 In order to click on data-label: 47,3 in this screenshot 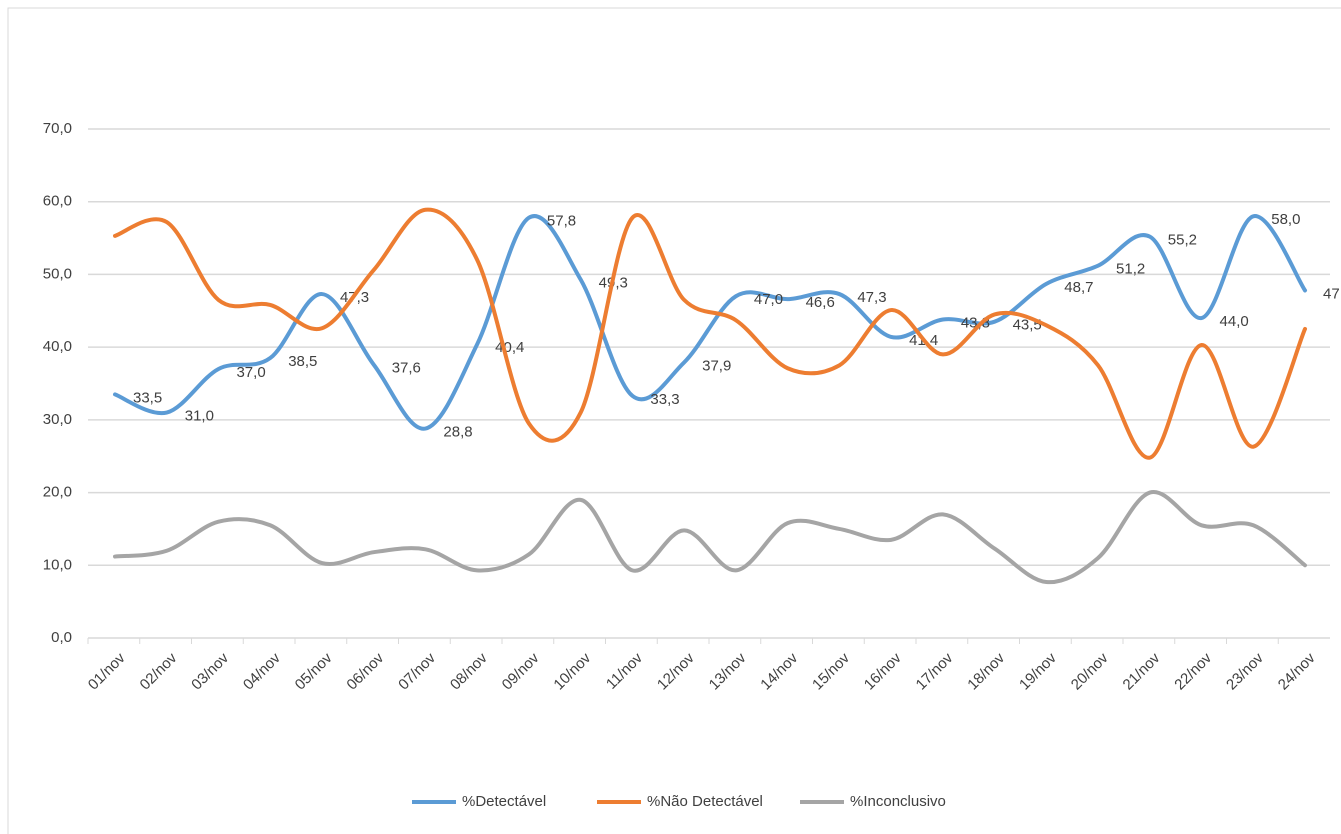, I will do `click(871, 297)`.